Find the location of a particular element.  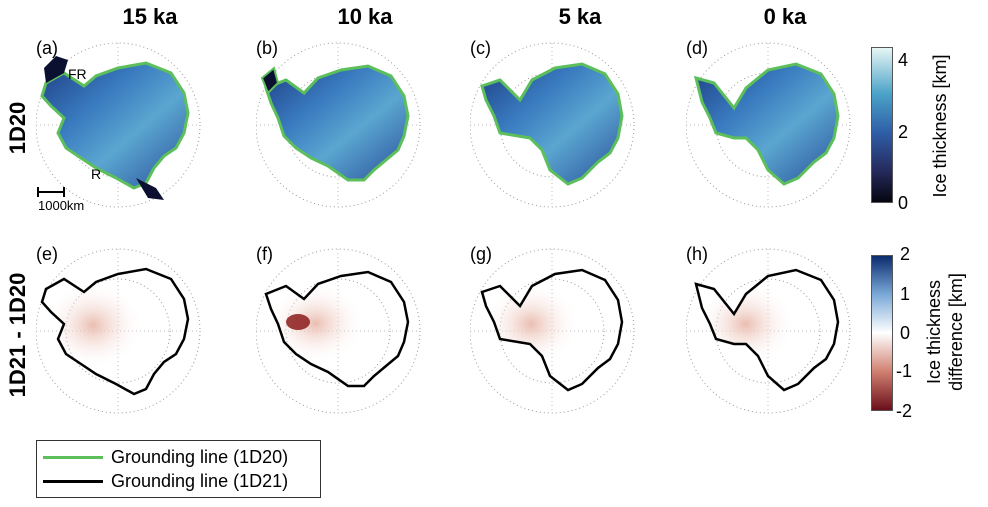

ice-thickness-difference-map-5ka is located at coordinates (552, 331).